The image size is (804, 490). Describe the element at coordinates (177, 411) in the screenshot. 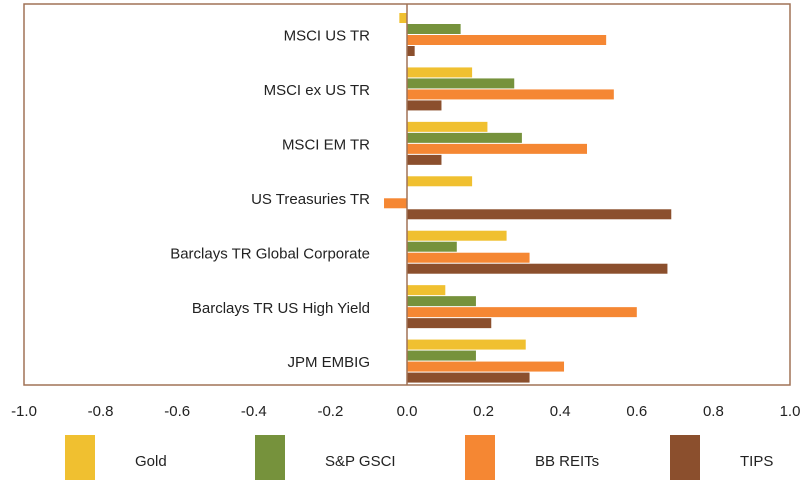

I see `x-tick-label: -0.6` at that location.